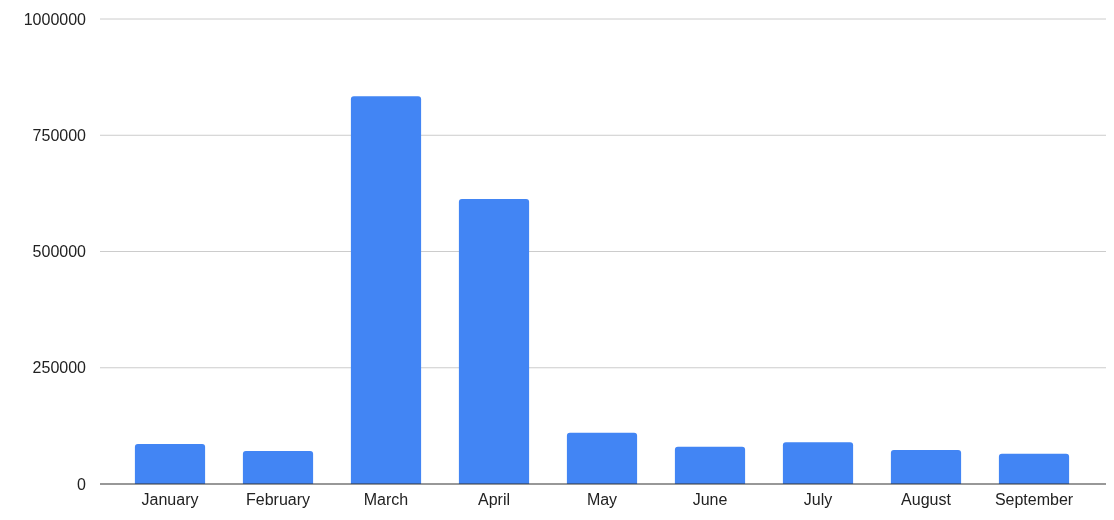  What do you see at coordinates (710, 500) in the screenshot?
I see `x-tick-label: June` at bounding box center [710, 500].